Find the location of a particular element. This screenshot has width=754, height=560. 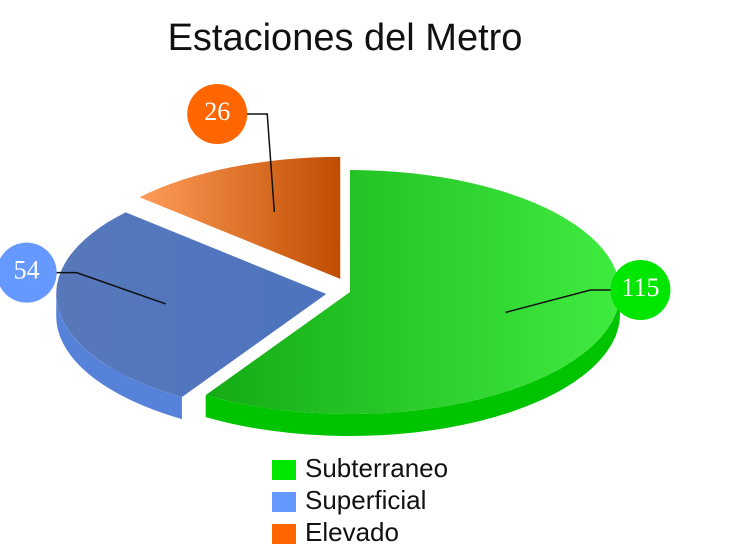

data-label: 54 is located at coordinates (27, 270).